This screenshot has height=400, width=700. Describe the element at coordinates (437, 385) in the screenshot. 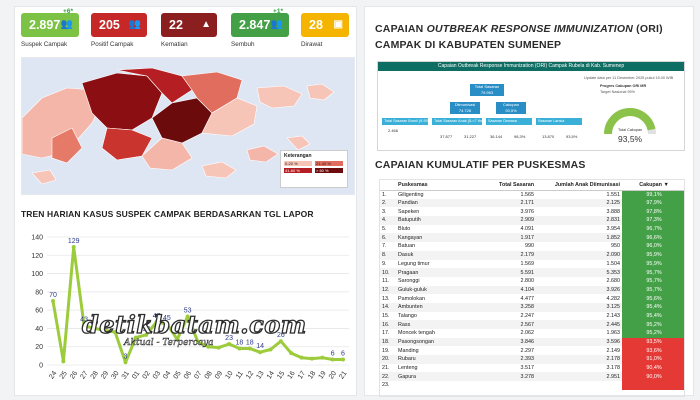

I see `row-puskesmas` at that location.